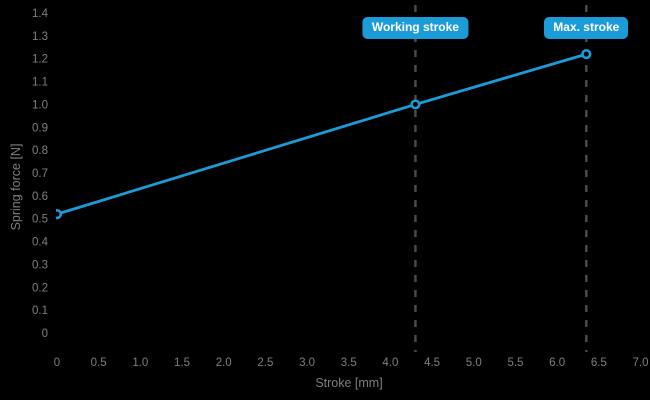 Image resolution: width=650 pixels, height=400 pixels. I want to click on y-tick-label: 0.9, so click(40, 128).